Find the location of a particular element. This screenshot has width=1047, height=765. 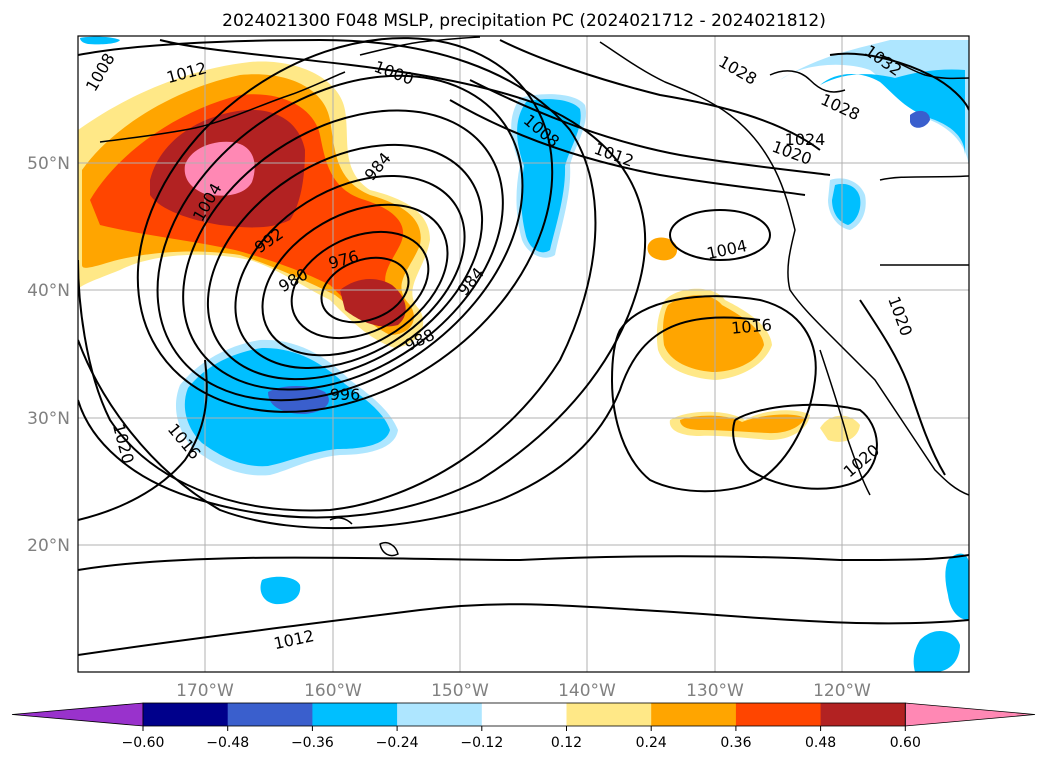

colorbar-tick-label: 0.60 is located at coordinates (905, 743).